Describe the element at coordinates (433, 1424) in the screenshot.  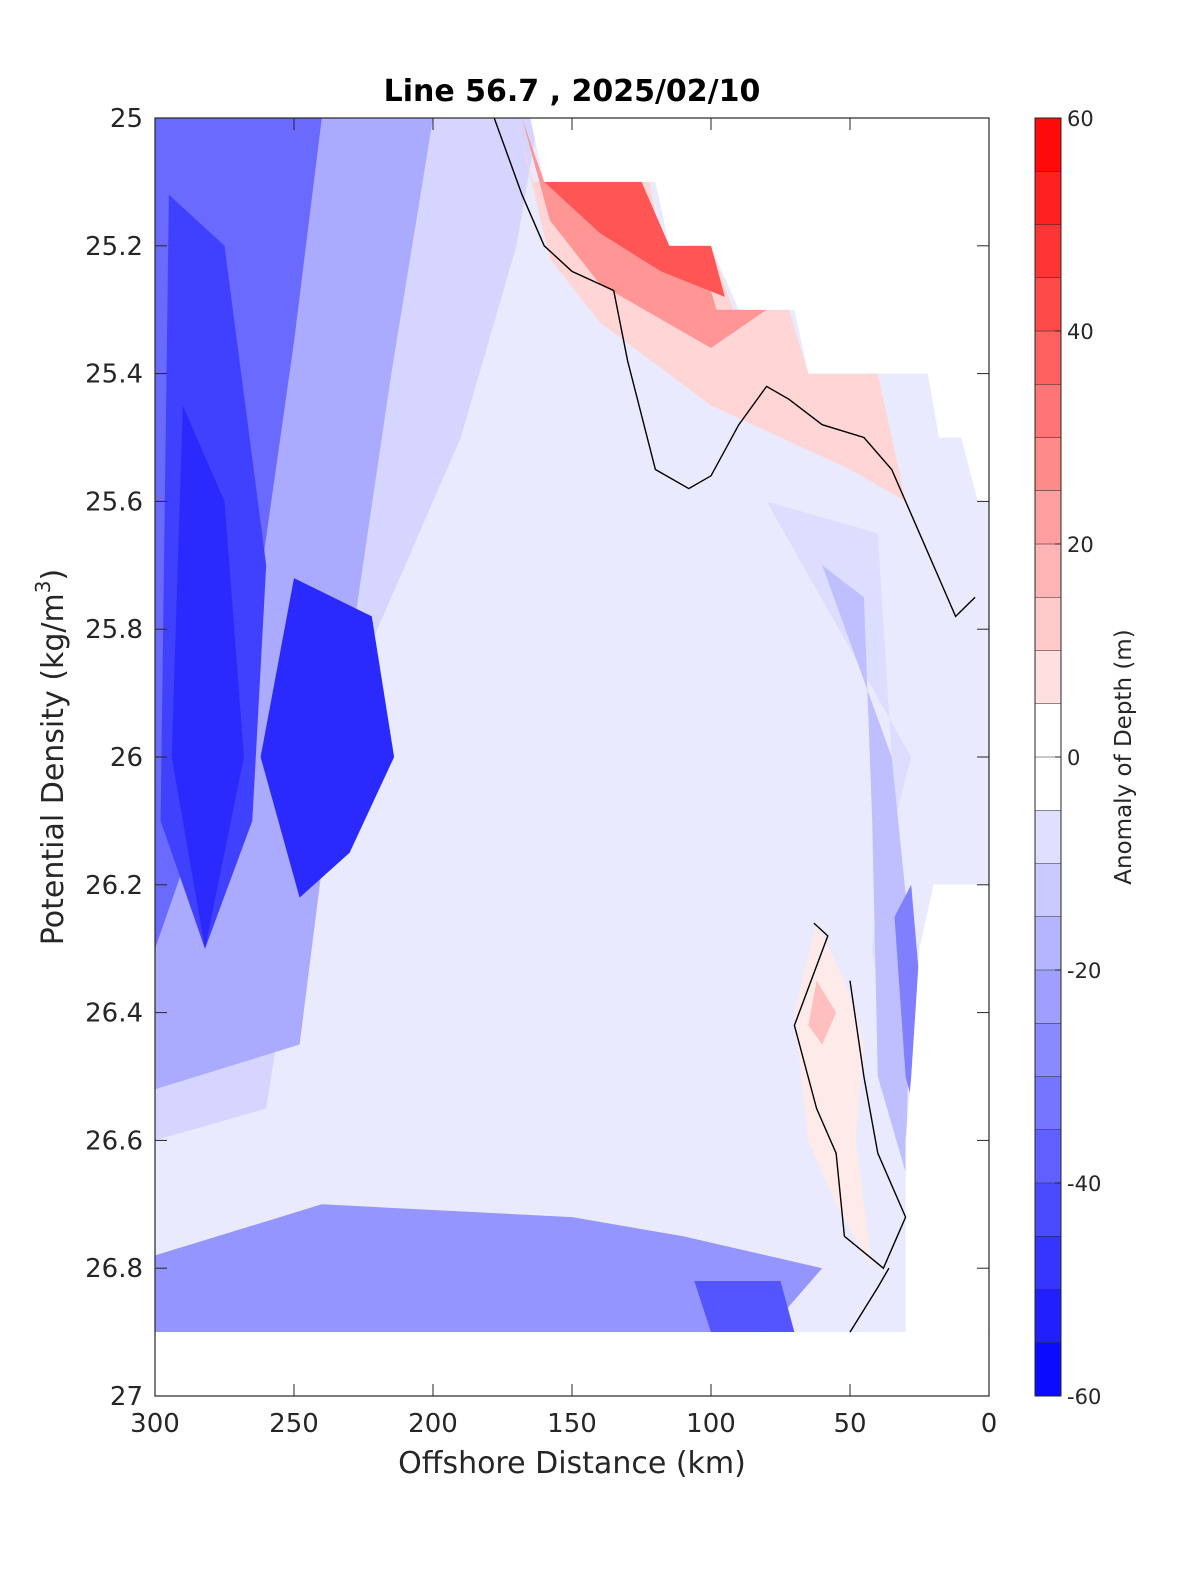
I see `x-tick-label: 200` at that location.